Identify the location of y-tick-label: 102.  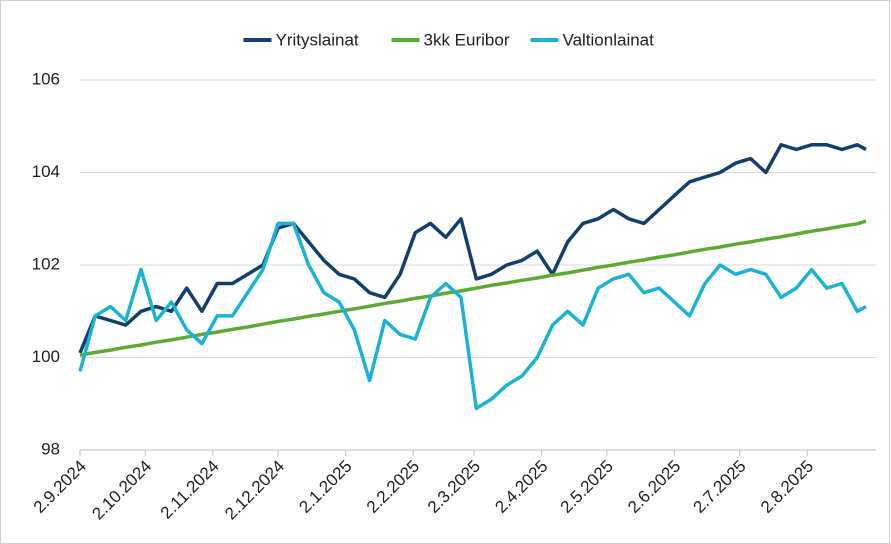
(46, 263).